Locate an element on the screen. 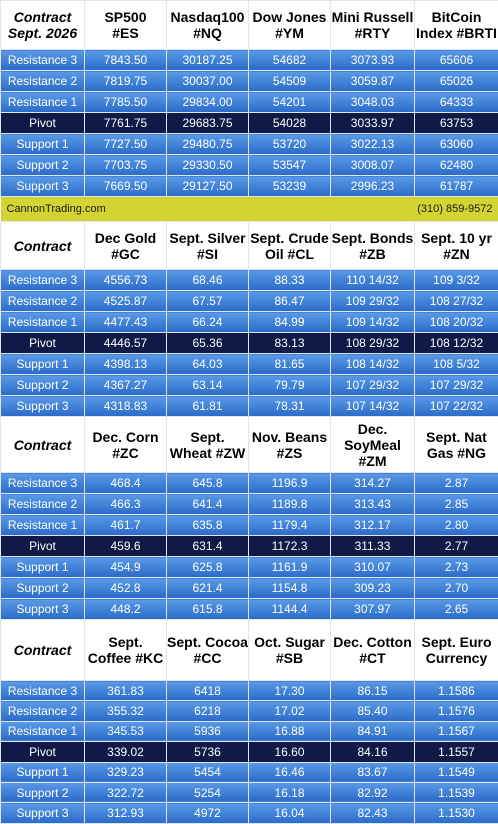  header-cell: Dow Jones #YM is located at coordinates (290, 25).